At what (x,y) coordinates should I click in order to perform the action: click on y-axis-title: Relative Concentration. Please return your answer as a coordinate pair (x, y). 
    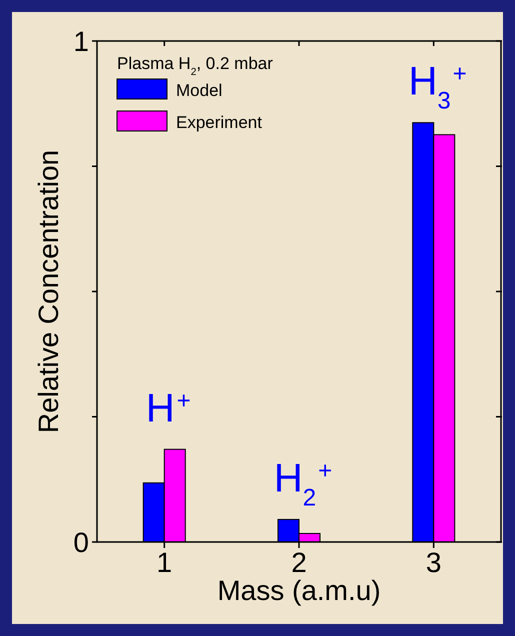
    Looking at the image, I should click on (48, 292).